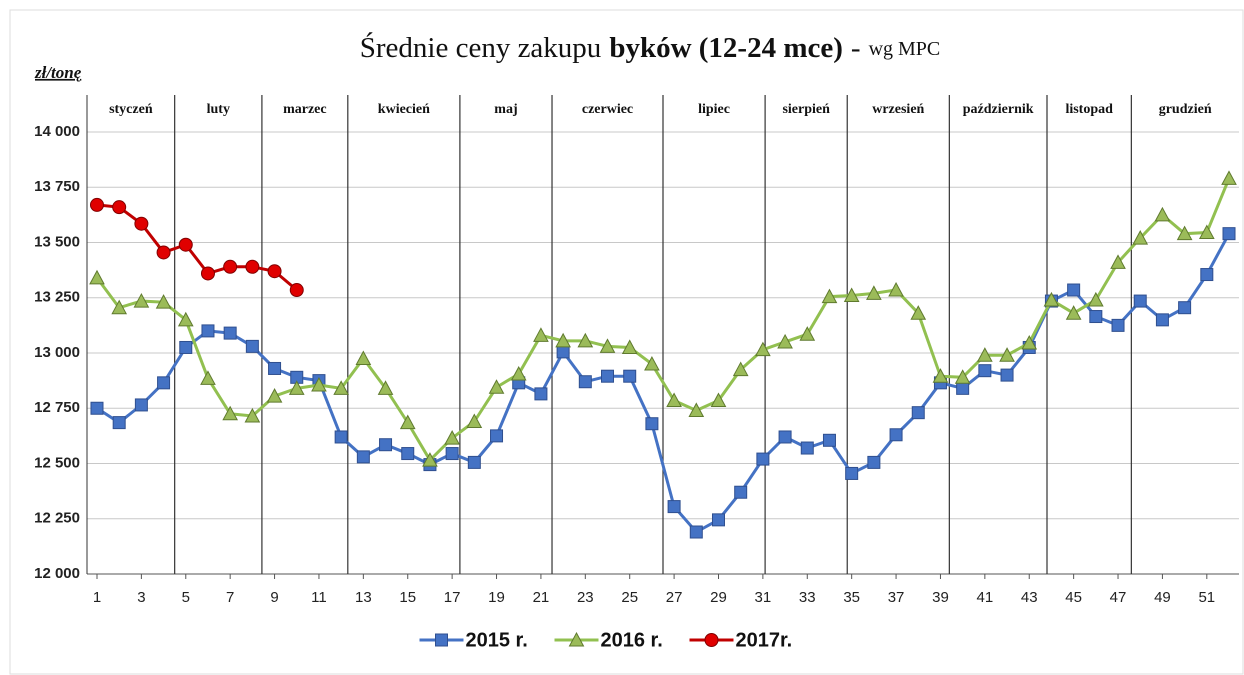  Describe the element at coordinates (806, 109) in the screenshot. I see `month-label: sierpień` at that location.